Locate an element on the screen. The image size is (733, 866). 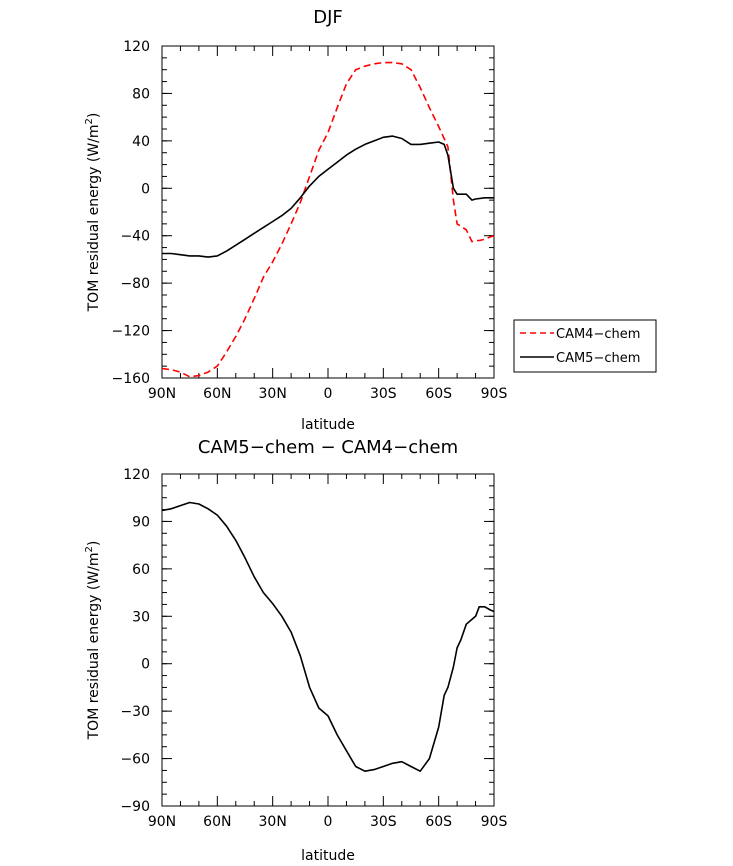
bottom-series-group is located at coordinates (328, 637).